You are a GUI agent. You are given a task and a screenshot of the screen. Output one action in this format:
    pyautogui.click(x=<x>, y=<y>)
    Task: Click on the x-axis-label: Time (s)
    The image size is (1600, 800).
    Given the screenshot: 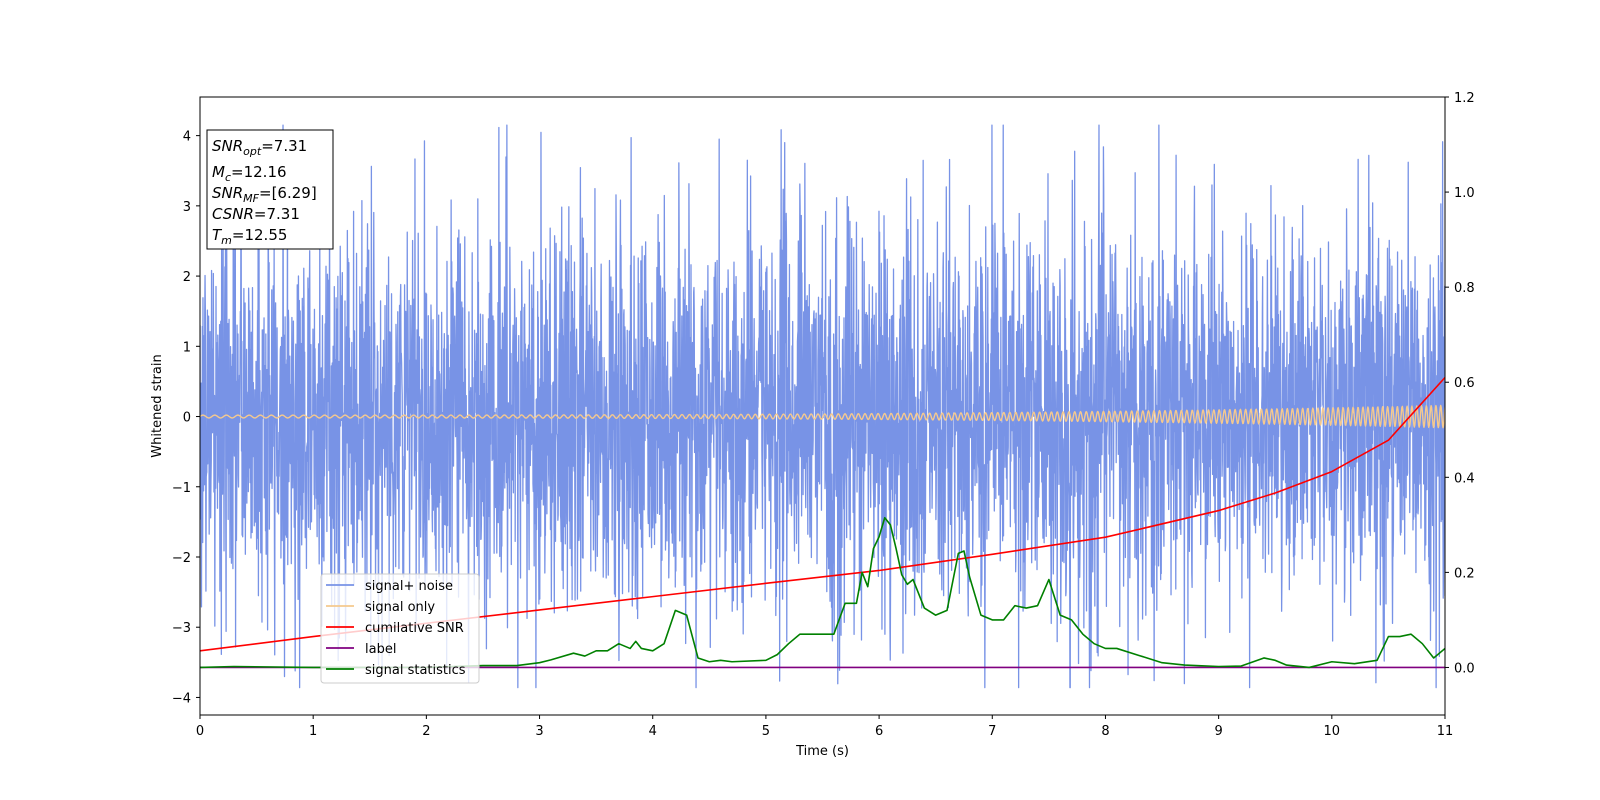 What is the action you would take?
    pyautogui.click(x=822, y=751)
    